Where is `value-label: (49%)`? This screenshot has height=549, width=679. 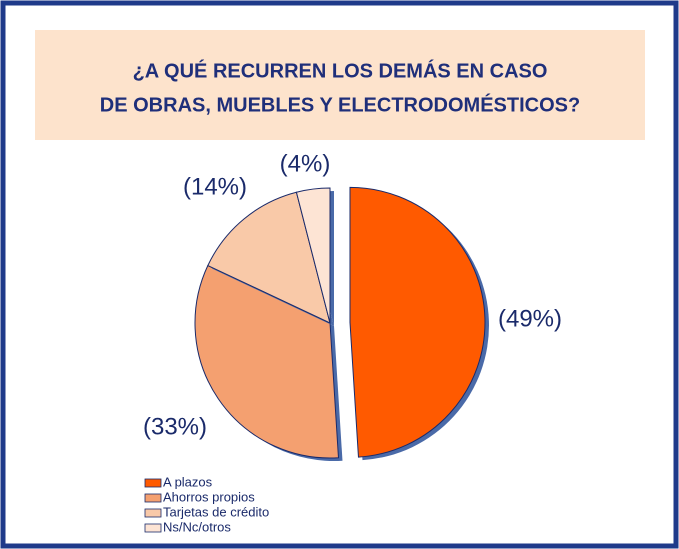
value-label: (49%) is located at coordinates (530, 318).